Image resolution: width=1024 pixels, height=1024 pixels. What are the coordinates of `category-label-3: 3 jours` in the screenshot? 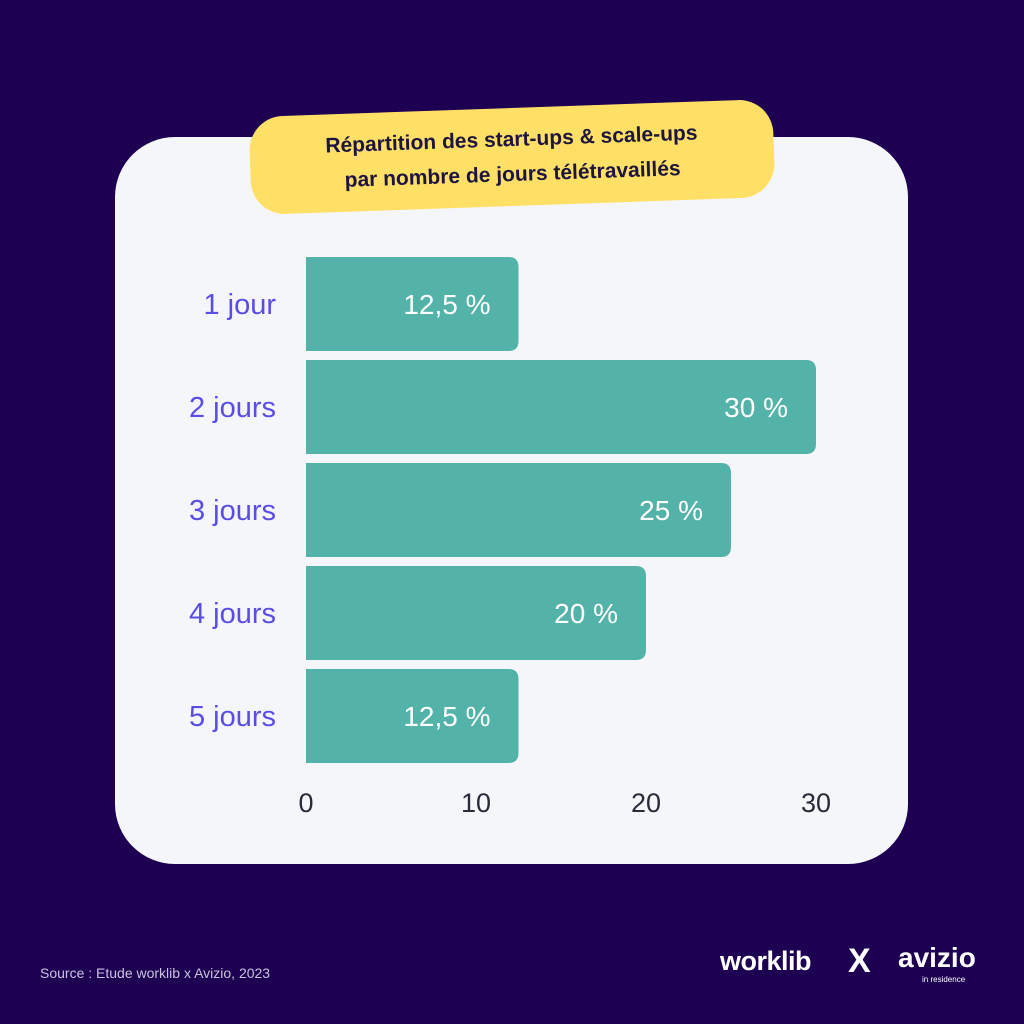 It's located at (232, 511).